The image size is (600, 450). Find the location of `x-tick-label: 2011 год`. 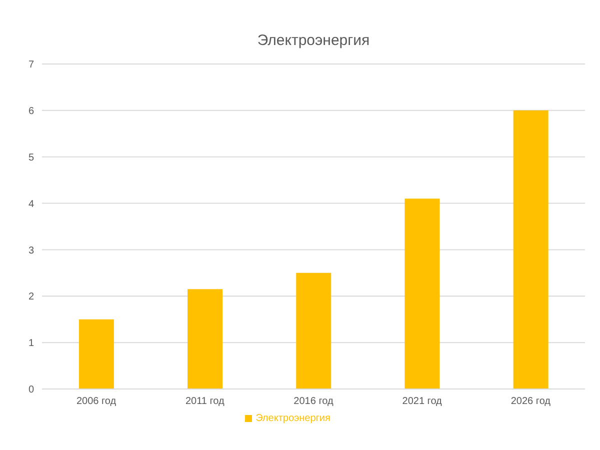

x-tick-label: 2011 год is located at coordinates (205, 402).